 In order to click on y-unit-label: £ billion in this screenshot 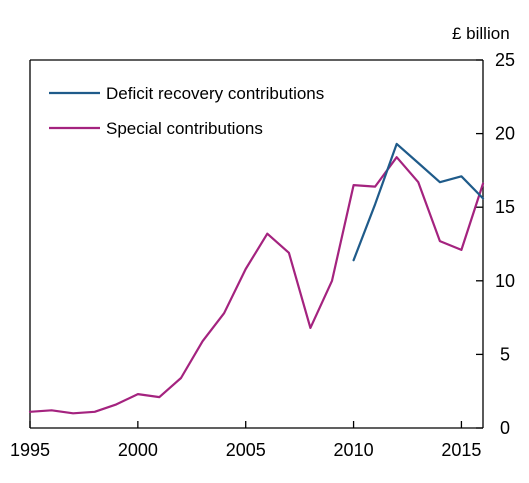, I will do `click(481, 33)`.